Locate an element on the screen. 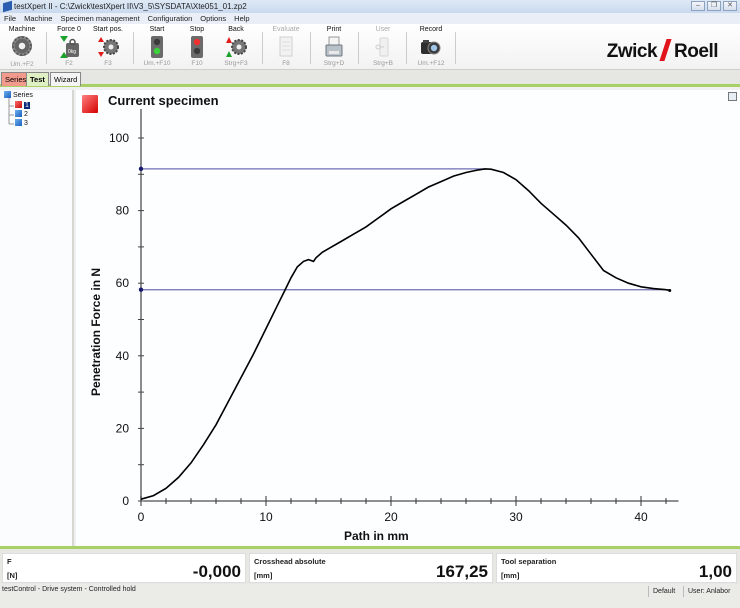  start-position-label: Start pos. is located at coordinates (108, 29).